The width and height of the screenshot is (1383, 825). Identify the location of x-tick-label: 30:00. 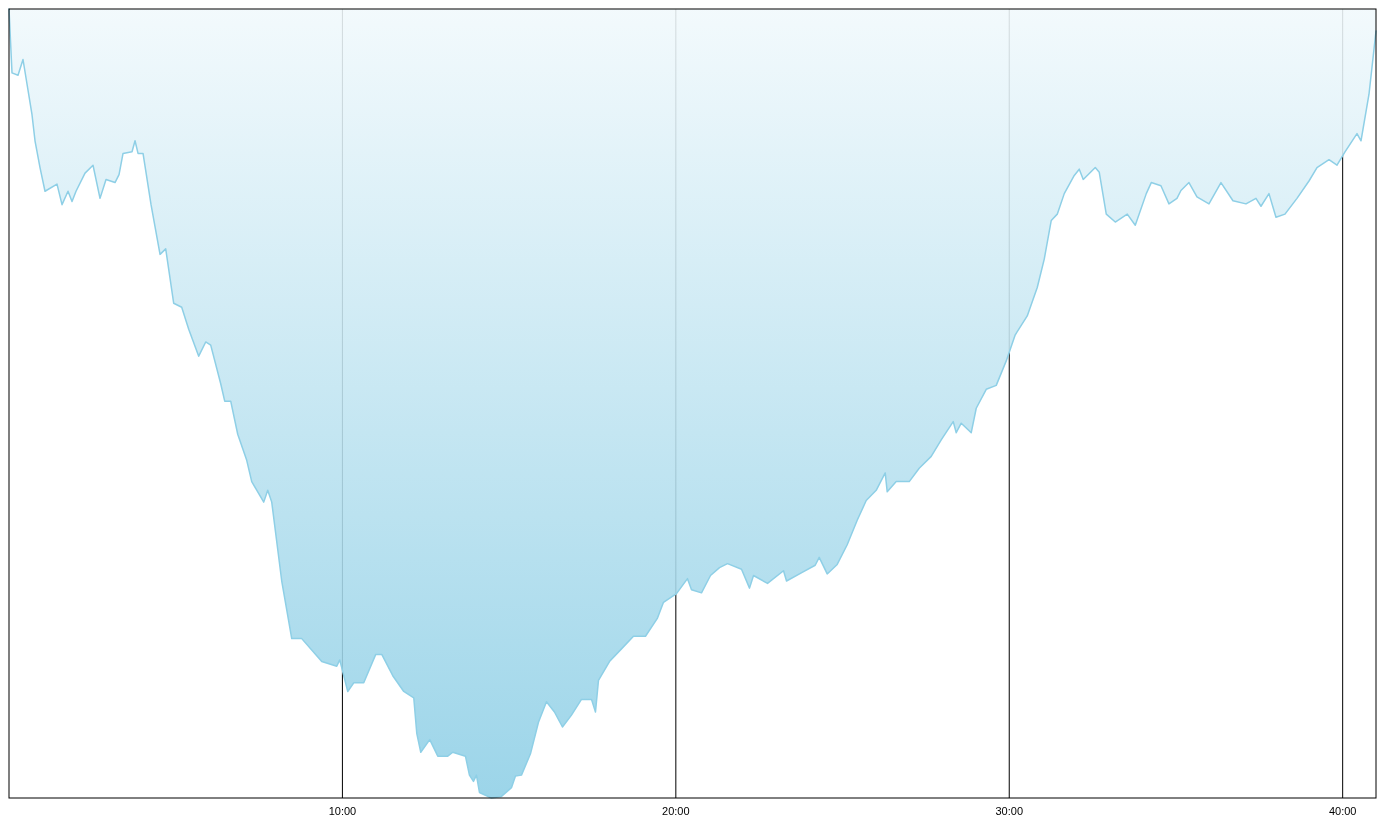
(1009, 811).